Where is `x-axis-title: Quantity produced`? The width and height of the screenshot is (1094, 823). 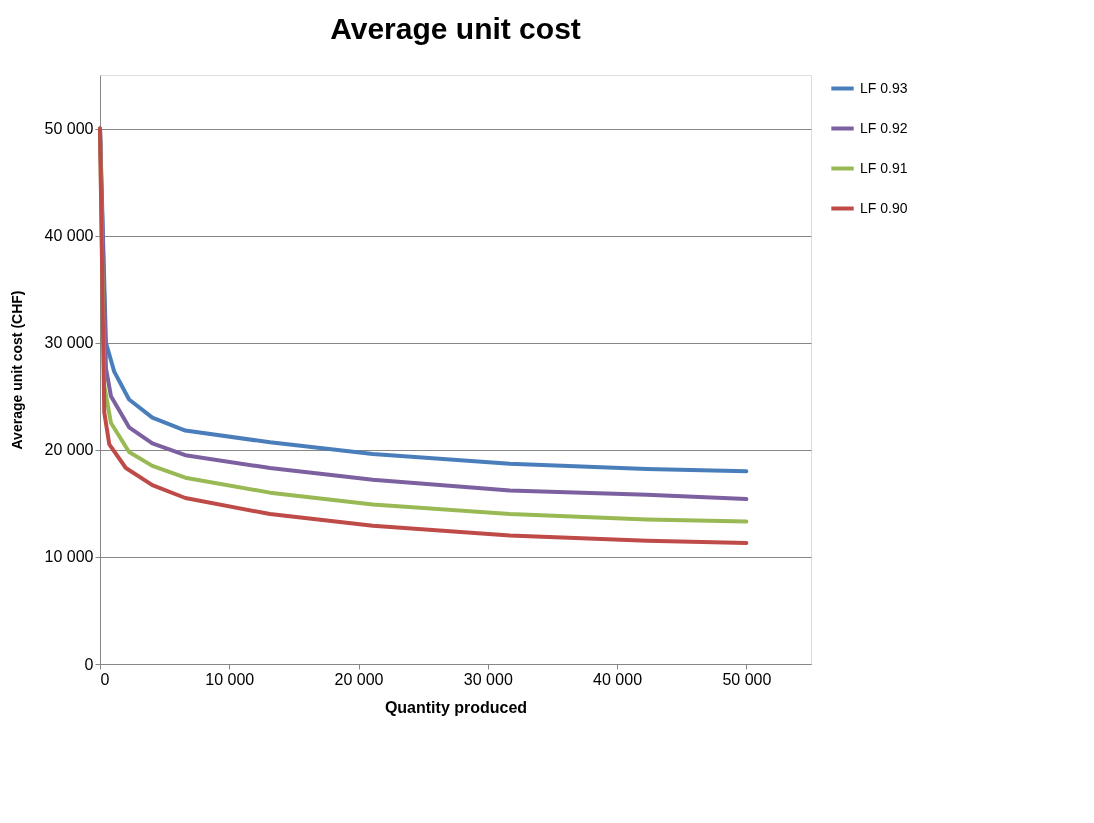
x-axis-title: Quantity produced is located at coordinates (456, 707).